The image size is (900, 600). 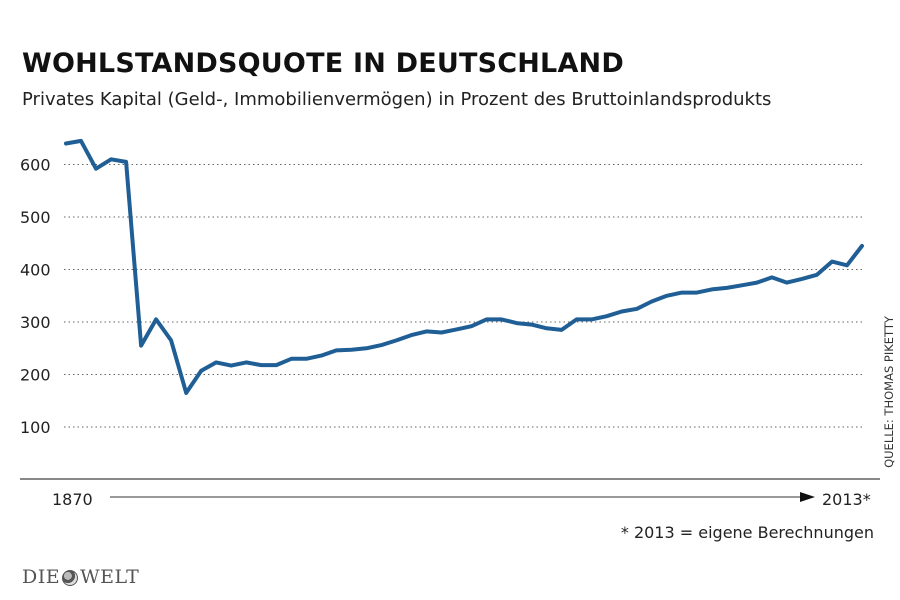 I want to click on x-start-label: 1870, so click(x=72, y=499).